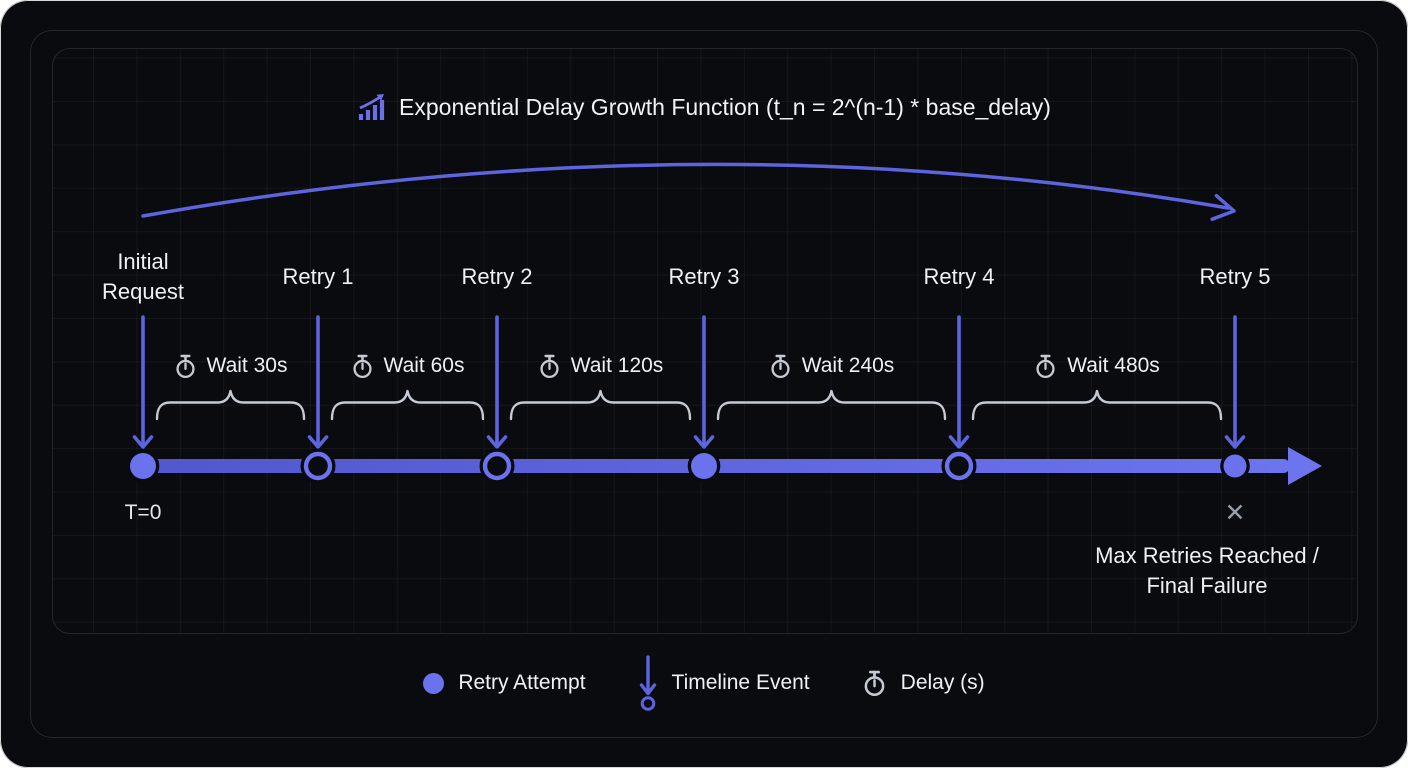 The width and height of the screenshot is (1408, 768). I want to click on retry-dot-icon, so click(434, 683).